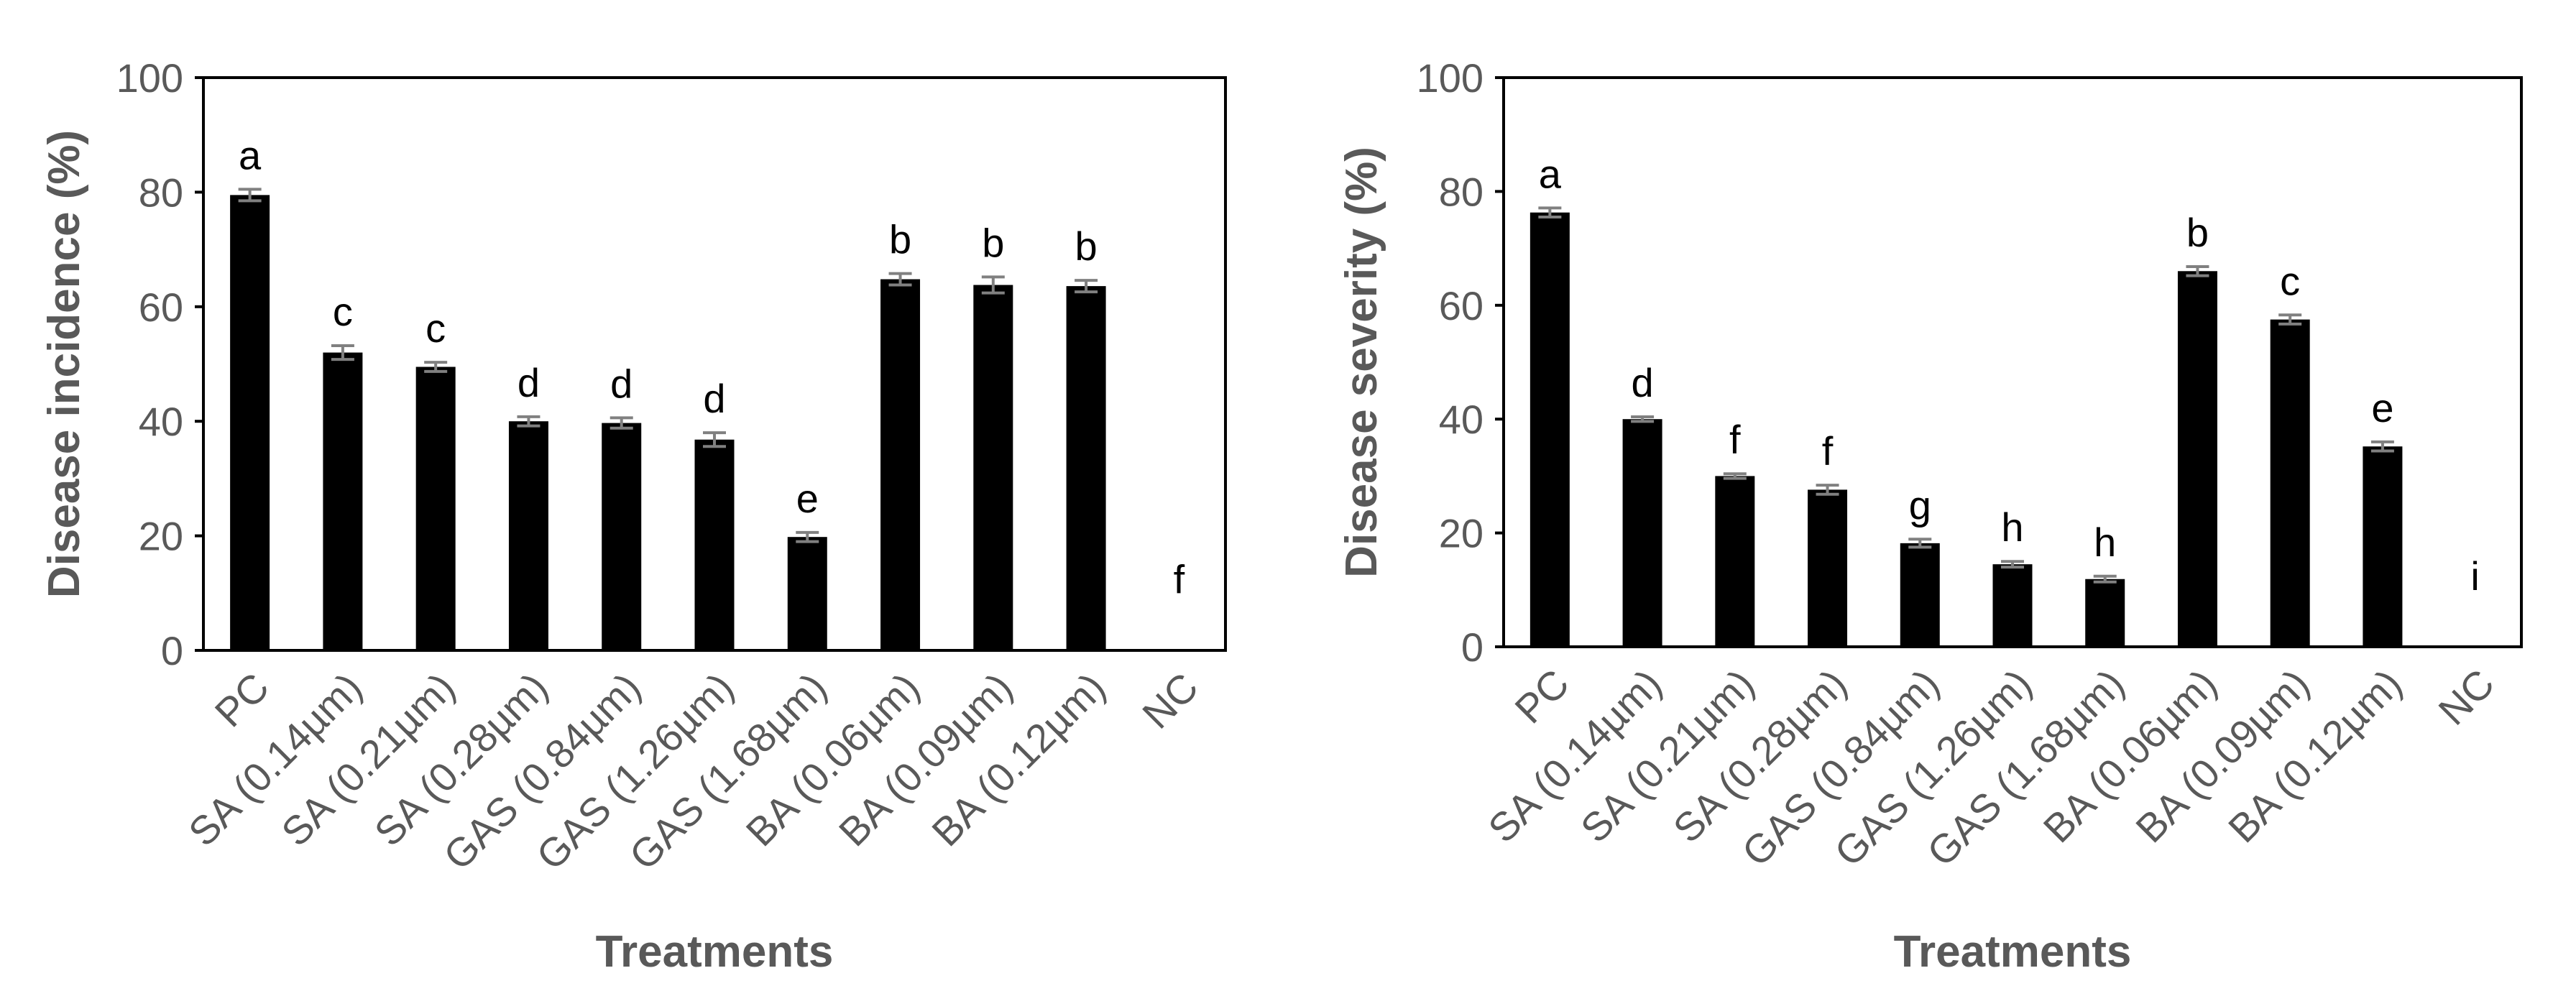 This screenshot has width=2576, height=986. Describe the element at coordinates (2474, 576) in the screenshot. I see `significance-letter: i` at that location.